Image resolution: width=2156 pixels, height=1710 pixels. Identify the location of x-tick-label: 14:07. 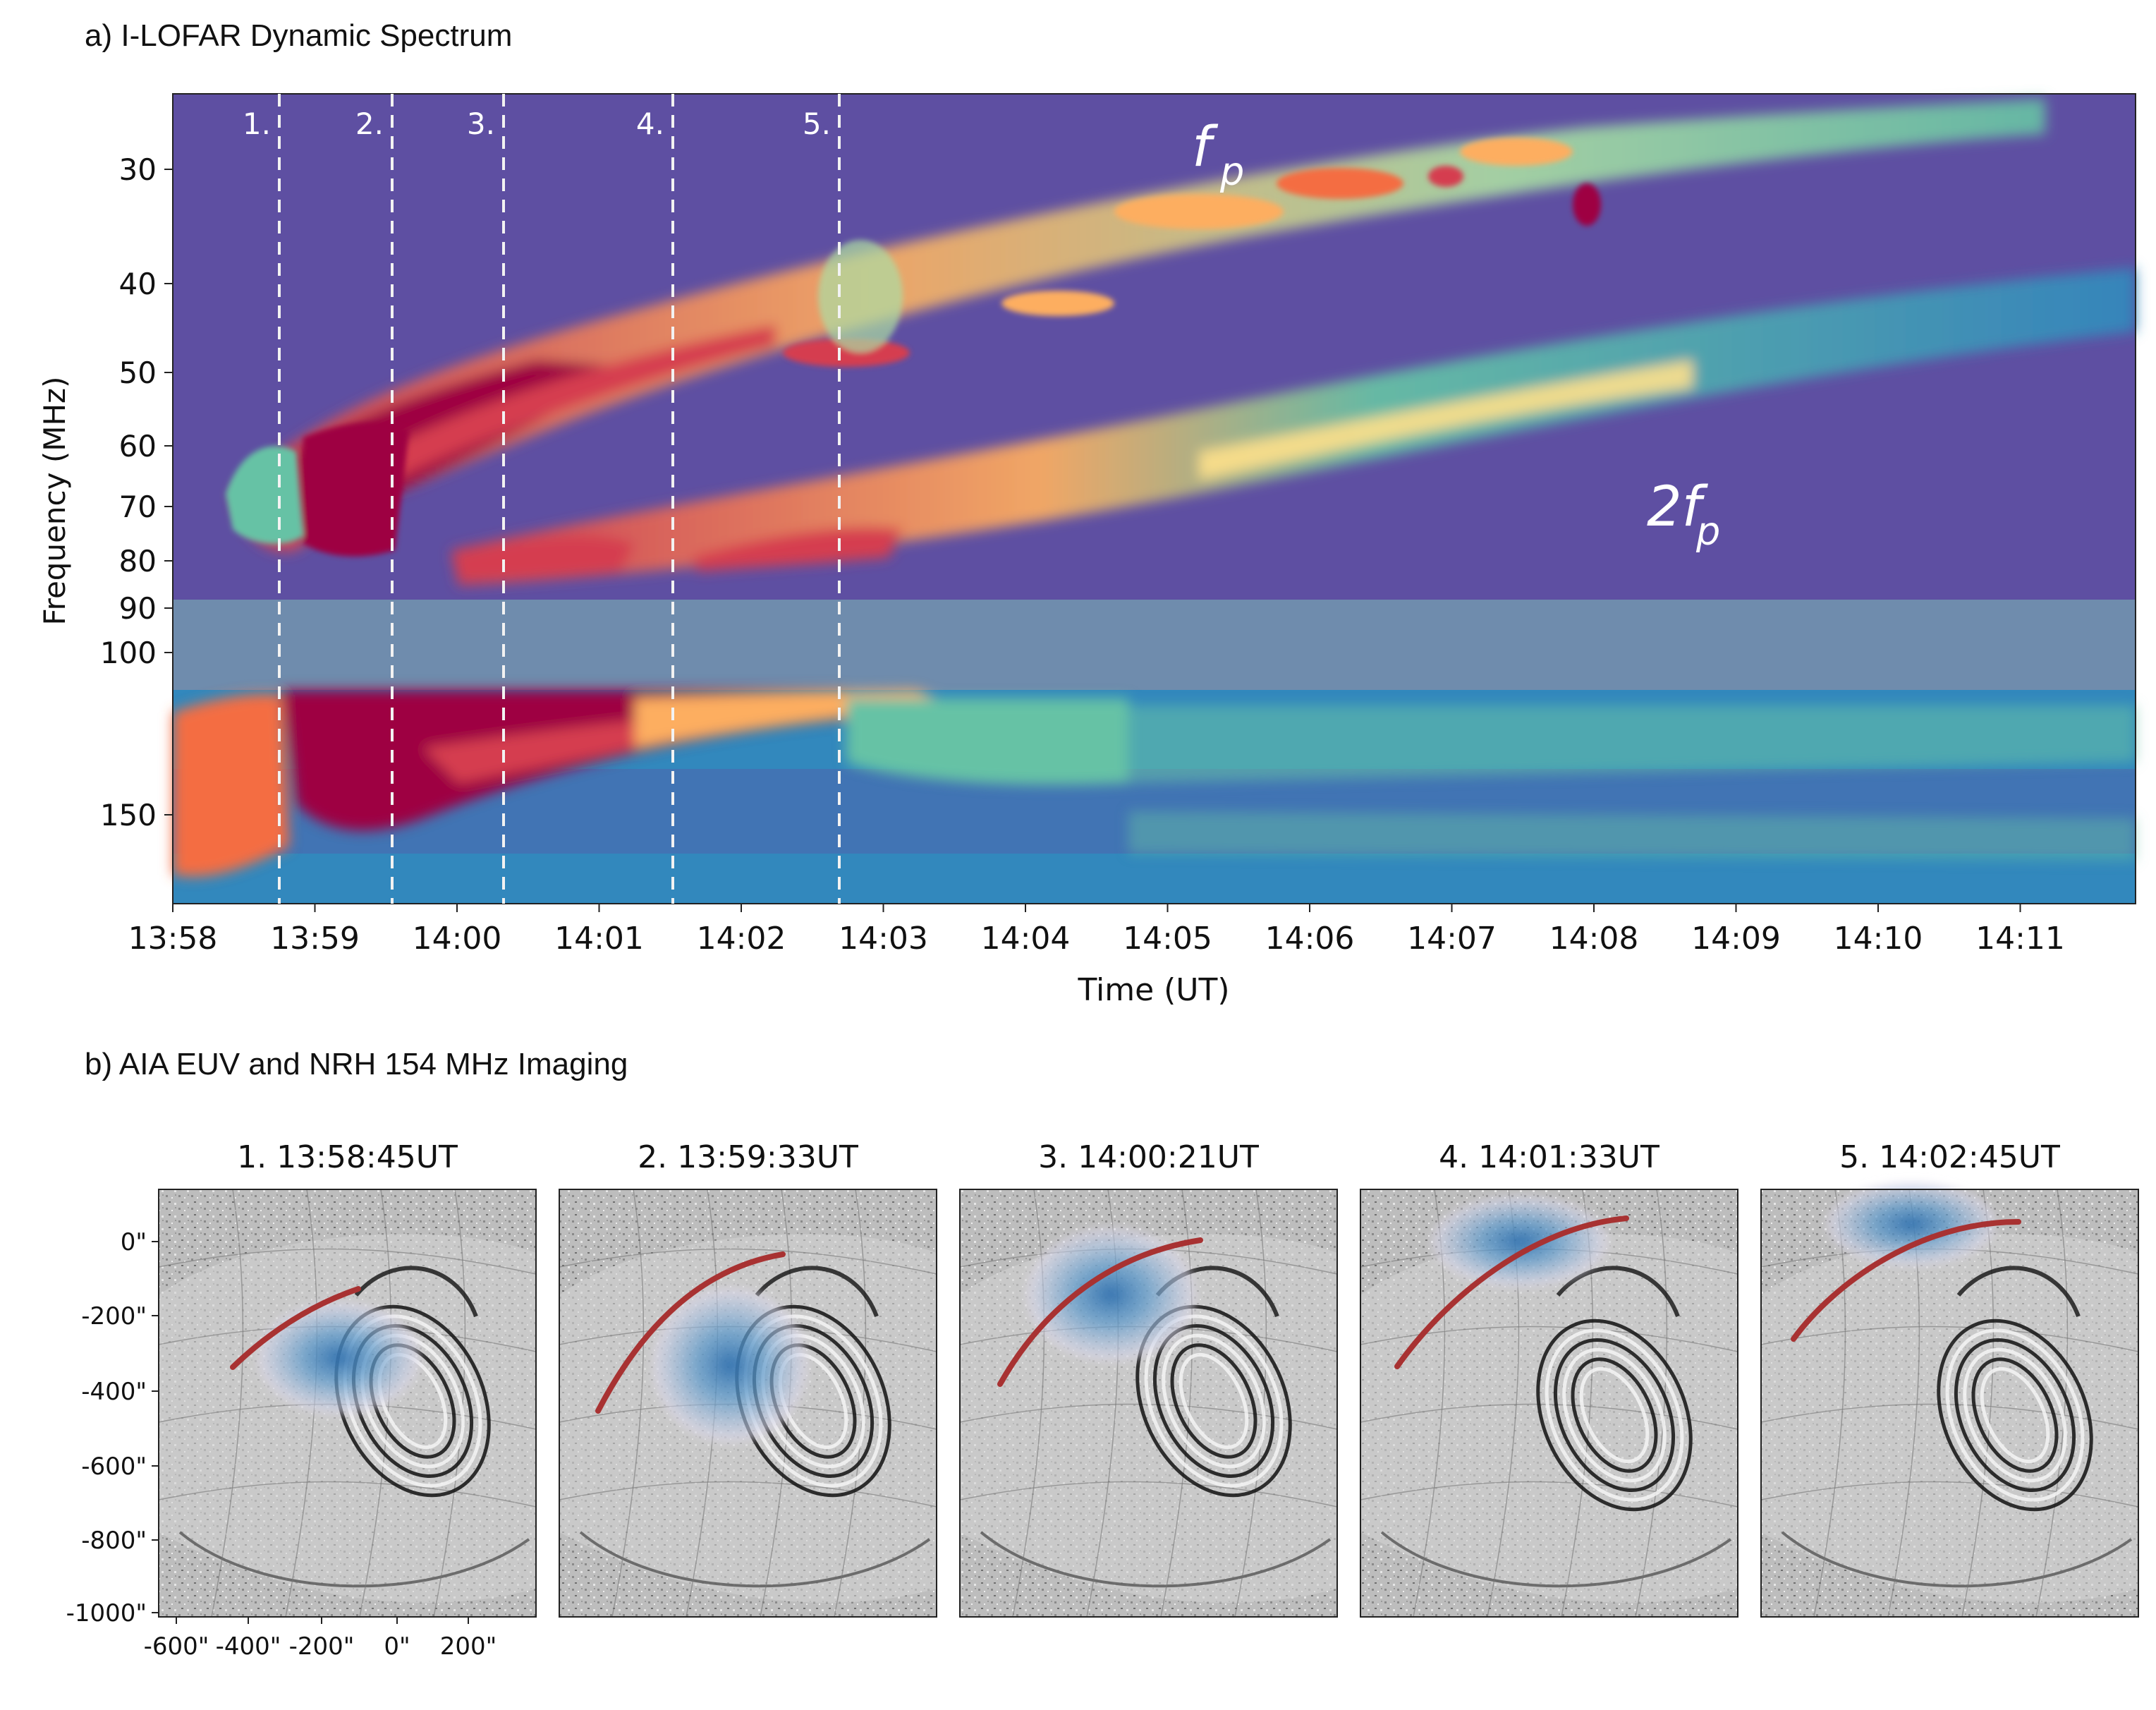
(1452, 939).